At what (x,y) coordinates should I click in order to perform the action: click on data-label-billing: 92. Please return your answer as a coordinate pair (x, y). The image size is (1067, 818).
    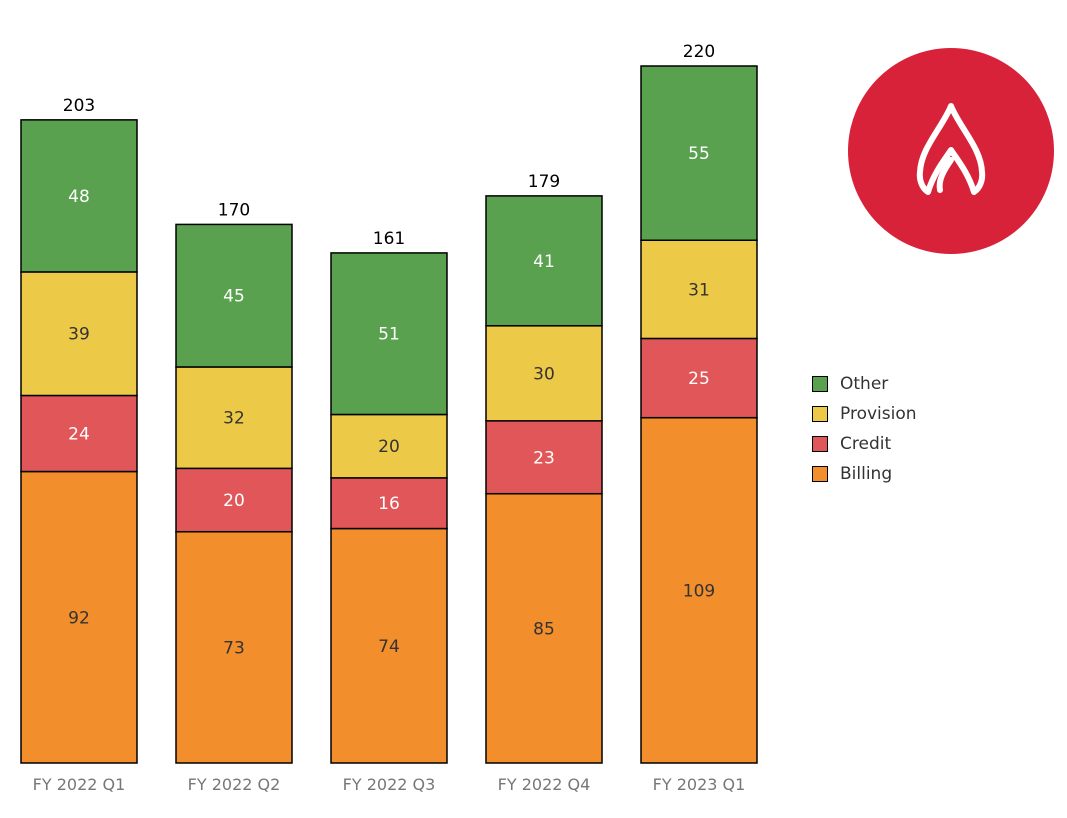
    Looking at the image, I should click on (79, 618).